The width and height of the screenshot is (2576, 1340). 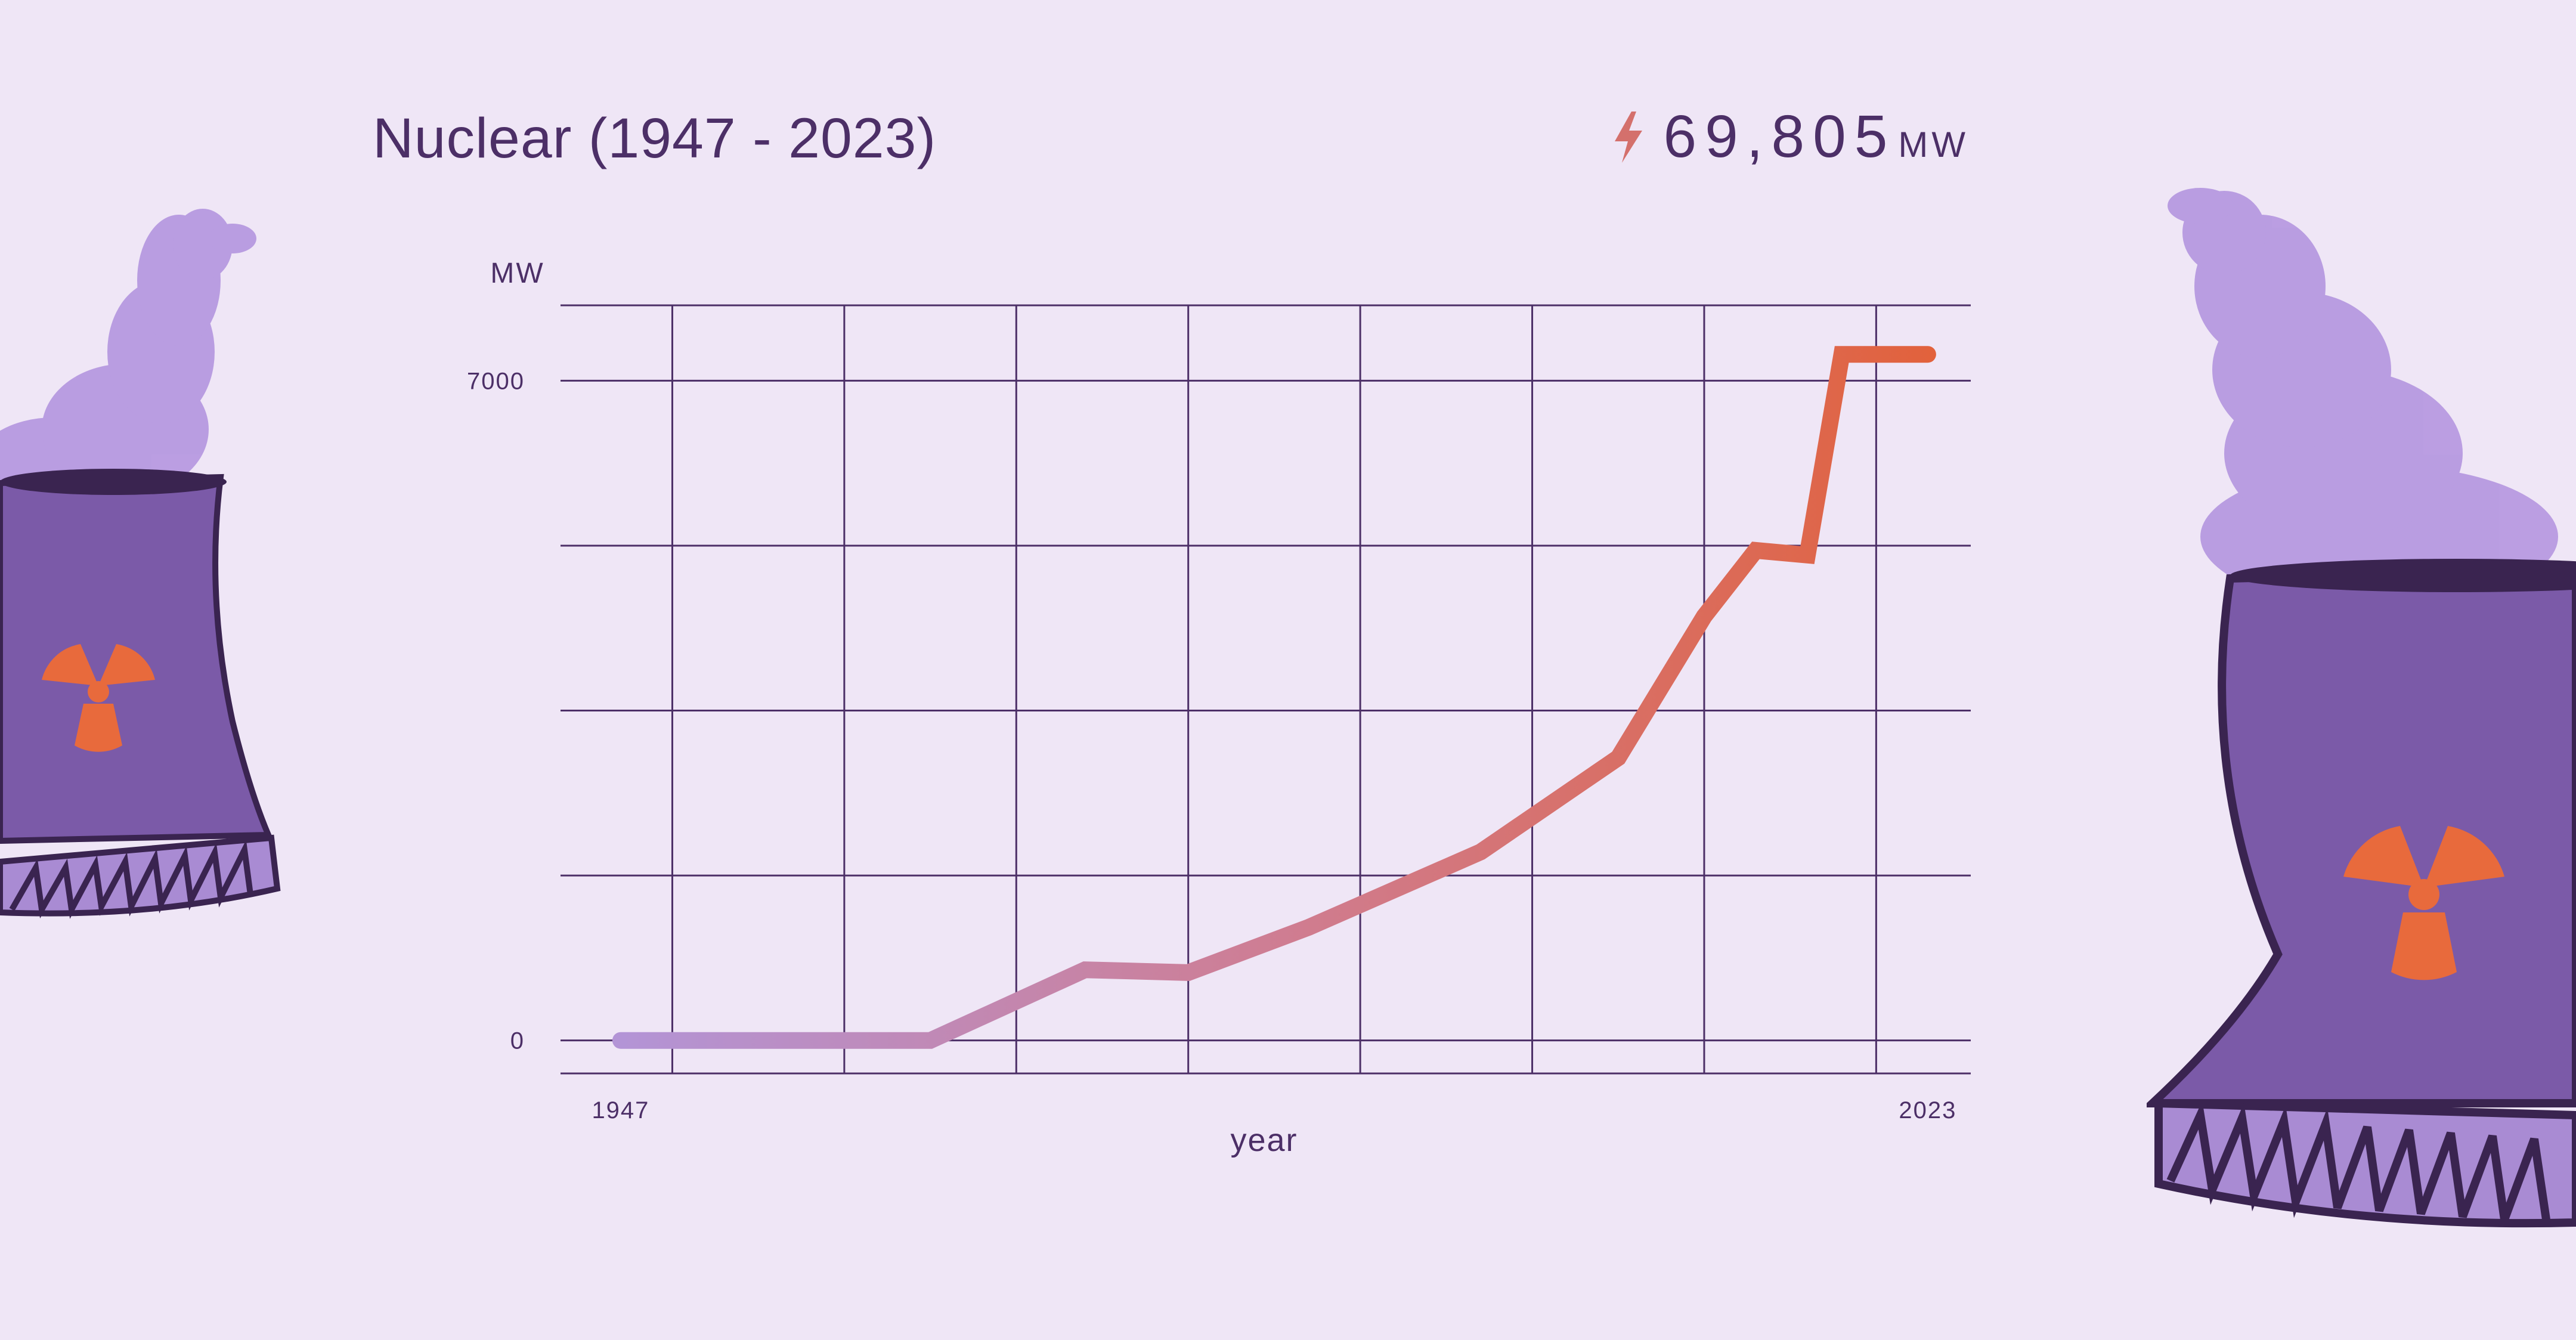 I want to click on lightning-bolt-icon, so click(x=1628, y=137).